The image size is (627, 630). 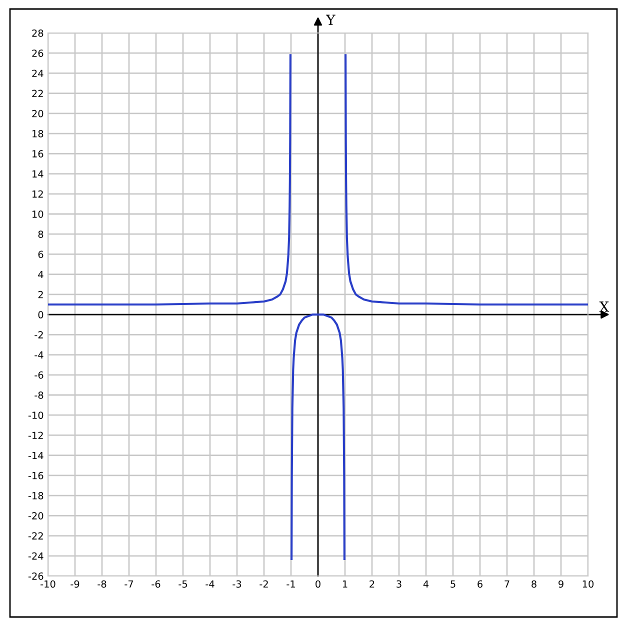 What do you see at coordinates (264, 584) in the screenshot?
I see `x-tick-label: -2` at bounding box center [264, 584].